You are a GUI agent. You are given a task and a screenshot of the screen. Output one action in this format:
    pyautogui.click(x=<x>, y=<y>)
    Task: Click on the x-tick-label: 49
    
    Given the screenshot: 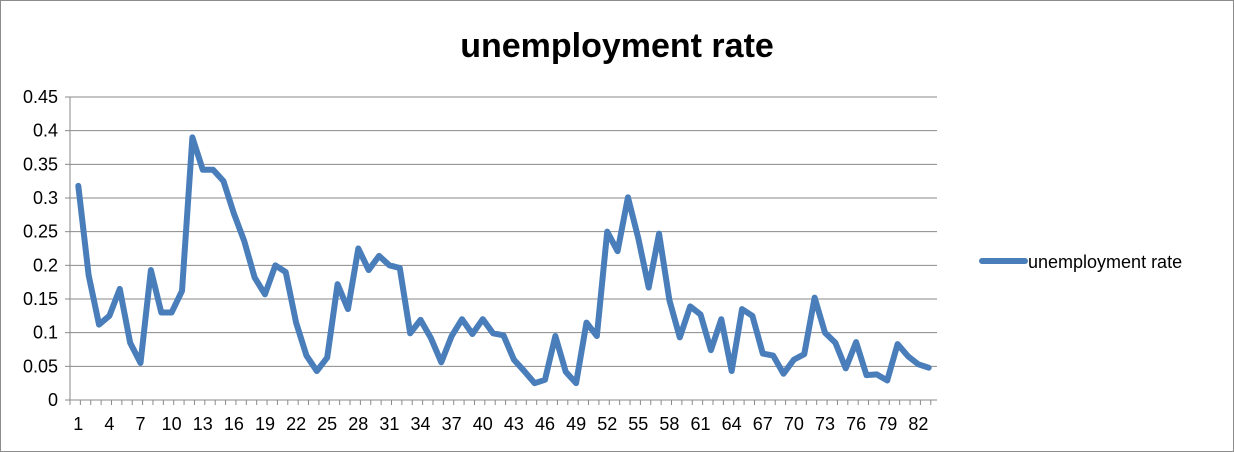 What is the action you would take?
    pyautogui.click(x=576, y=424)
    